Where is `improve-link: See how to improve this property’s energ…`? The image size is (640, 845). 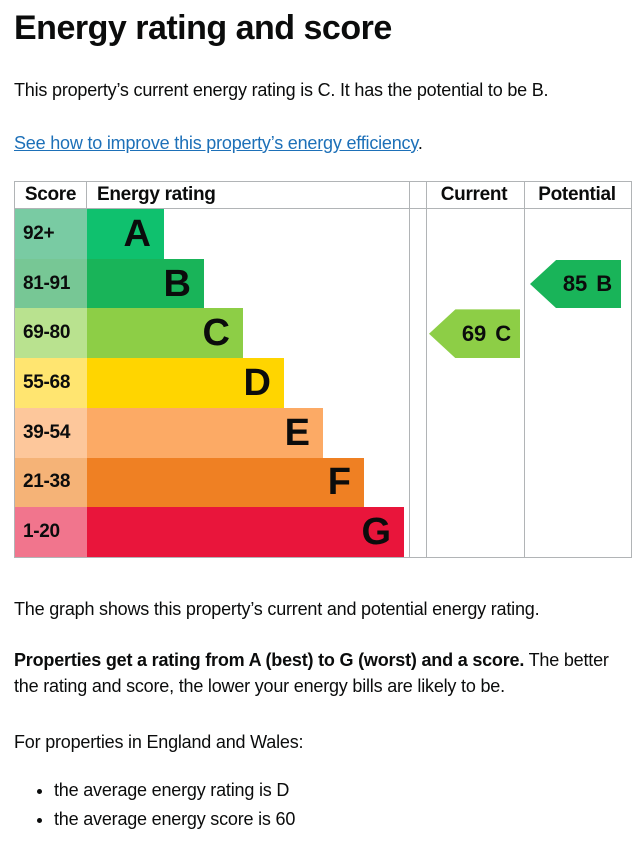
improve-link: See how to improve this property’s energ… is located at coordinates (216, 142).